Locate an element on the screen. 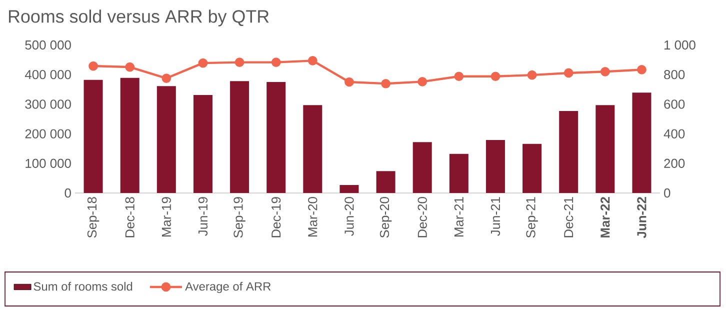 Image resolution: width=726 pixels, height=310 pixels. y-tick-label: 200 000 is located at coordinates (48, 133).